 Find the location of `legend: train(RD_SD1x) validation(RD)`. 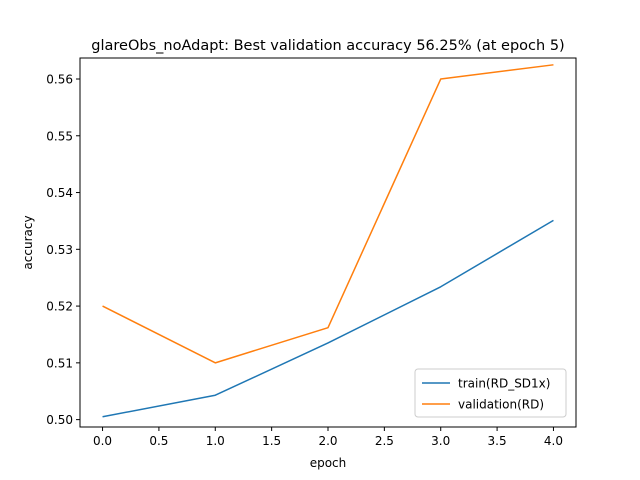

legend: train(RD_SD1x) validation(RD) is located at coordinates (490, 393).